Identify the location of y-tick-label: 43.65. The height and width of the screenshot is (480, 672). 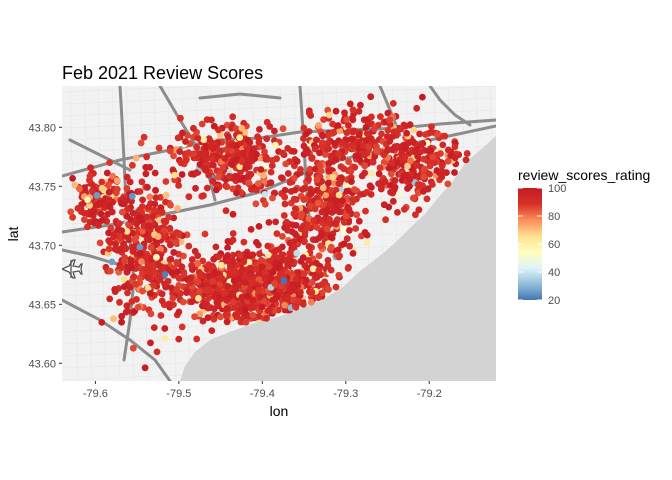
(42, 305).